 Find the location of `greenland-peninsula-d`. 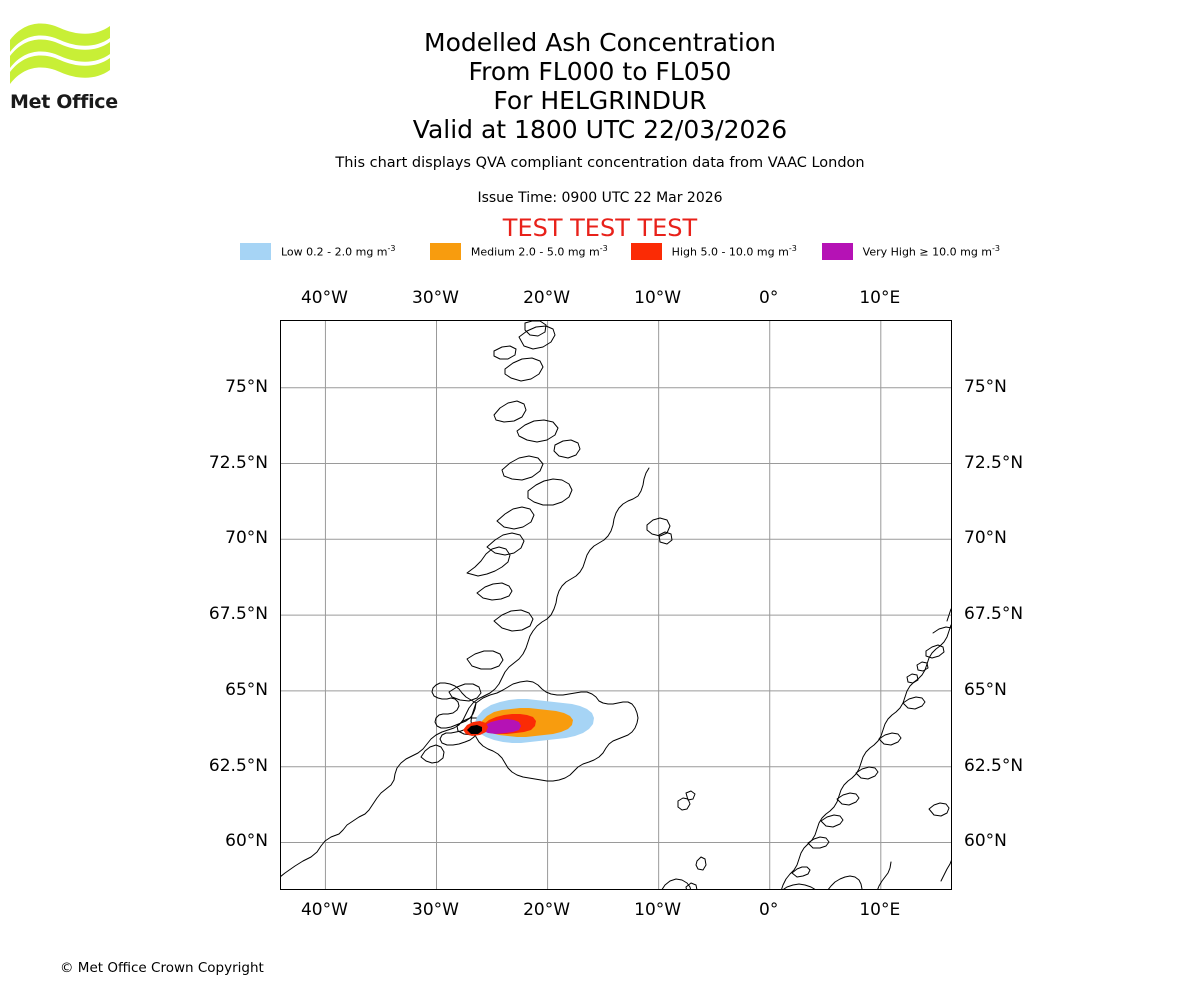

greenland-peninsula-d is located at coordinates (485, 660).